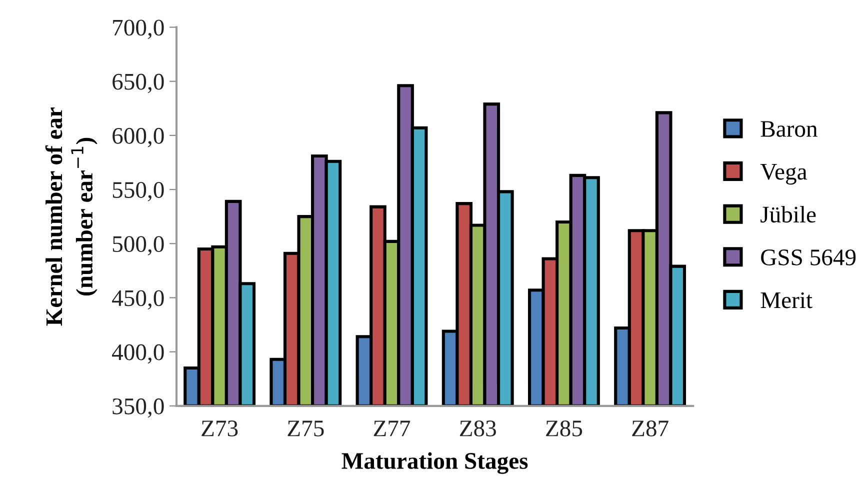  I want to click on y-tick-label: 700,0, so click(138, 30).